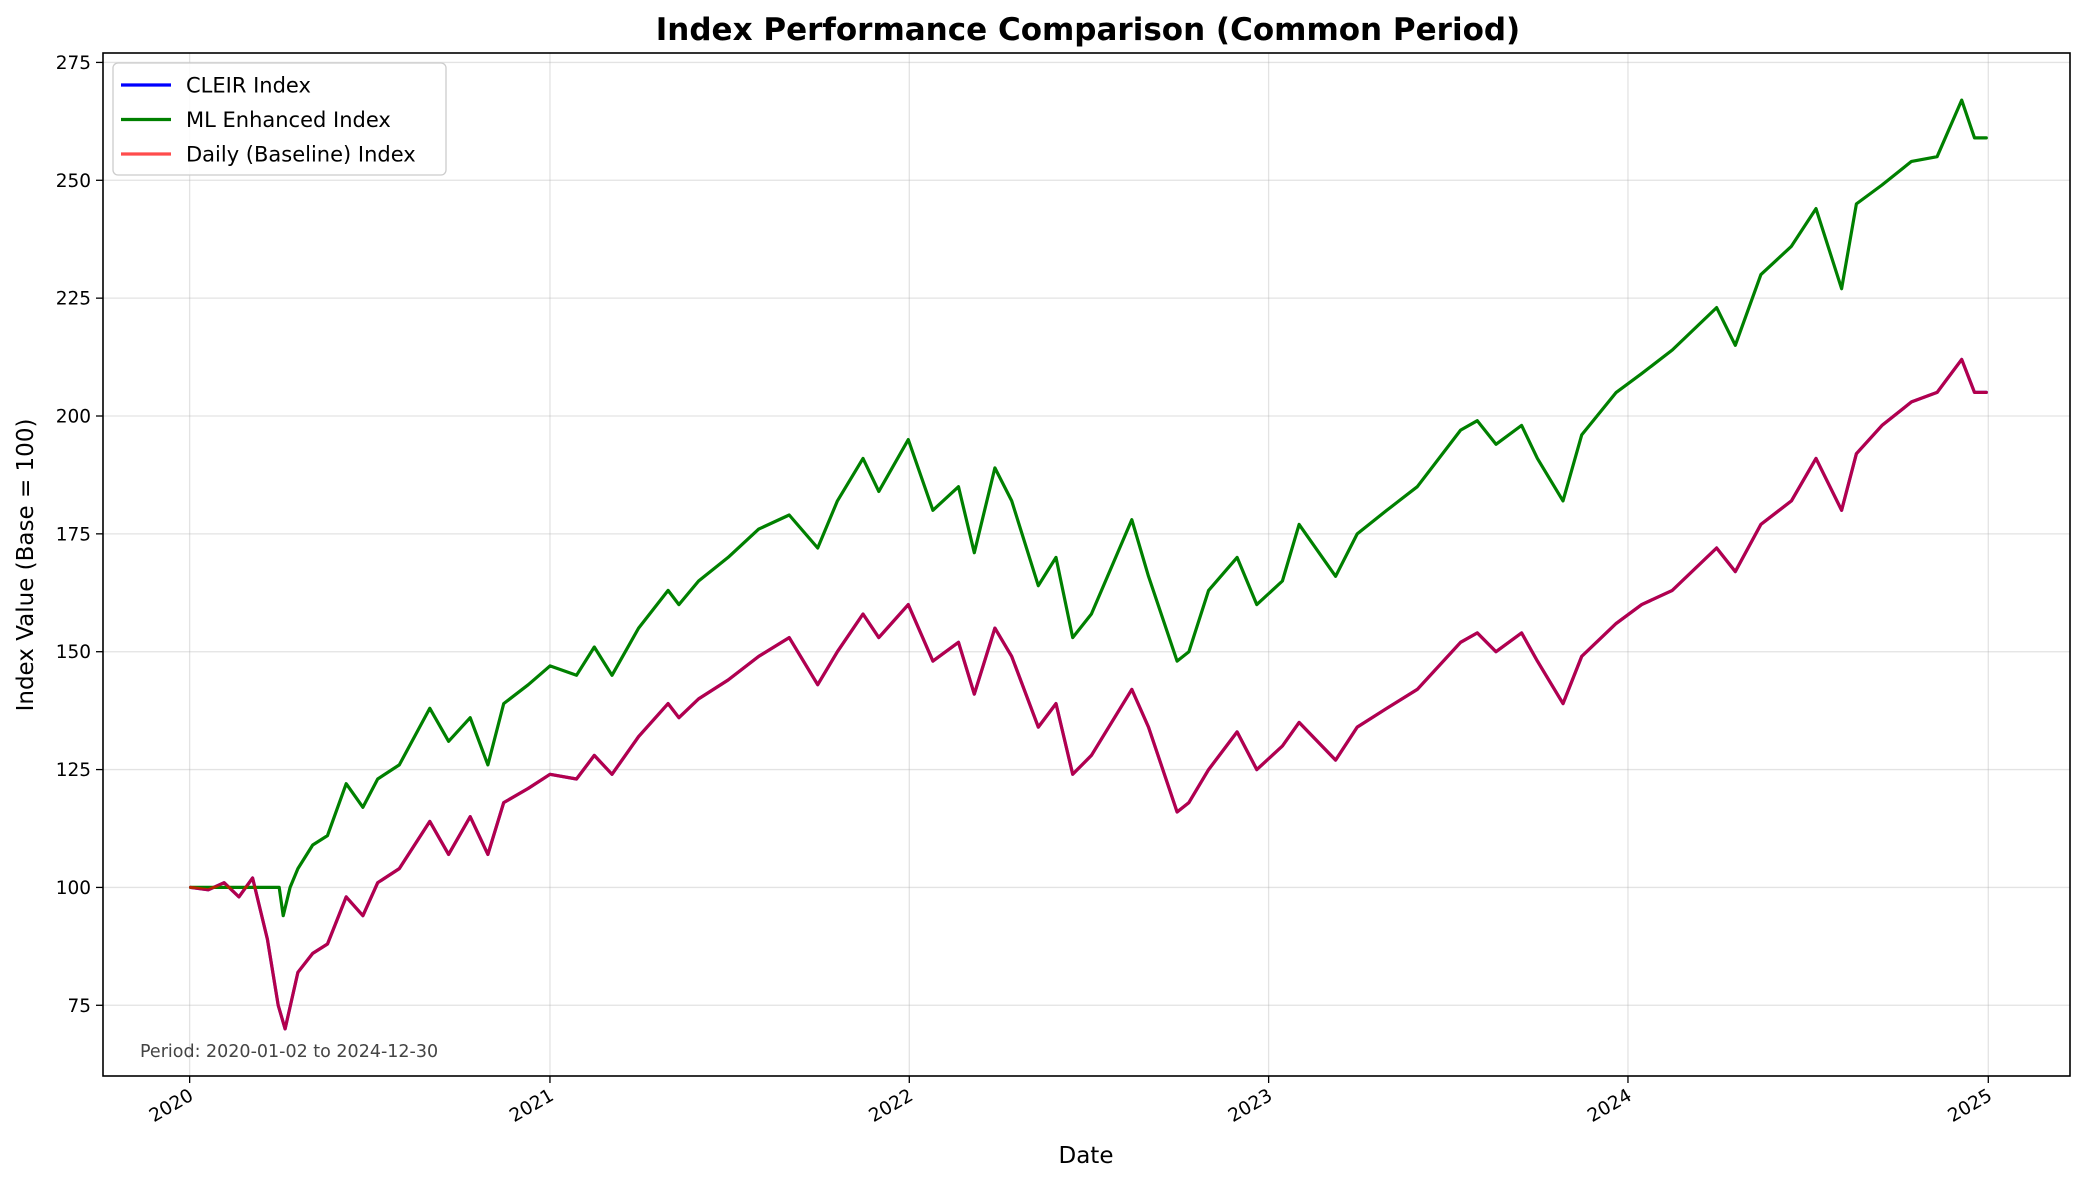 The height and width of the screenshot is (1183, 2082). Describe the element at coordinates (289, 1052) in the screenshot. I see `period-annotation: Period: 2020-01-02 to 2024-12-30` at that location.